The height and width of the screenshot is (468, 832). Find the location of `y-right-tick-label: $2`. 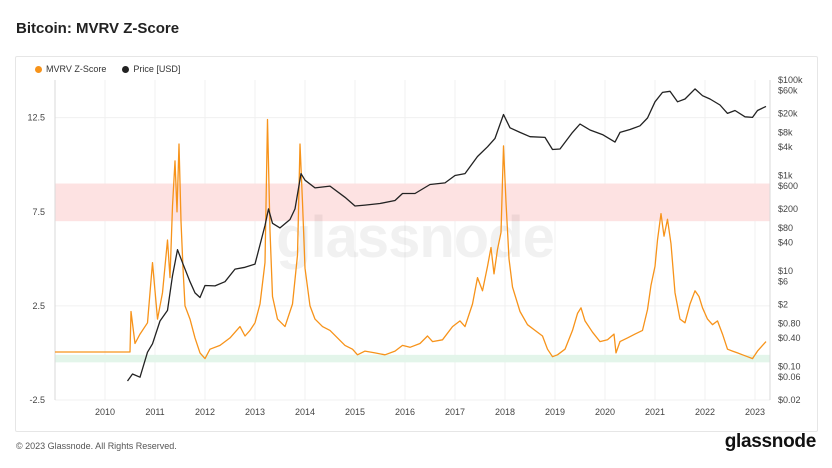

y-right-tick-label: $2 is located at coordinates (783, 304).